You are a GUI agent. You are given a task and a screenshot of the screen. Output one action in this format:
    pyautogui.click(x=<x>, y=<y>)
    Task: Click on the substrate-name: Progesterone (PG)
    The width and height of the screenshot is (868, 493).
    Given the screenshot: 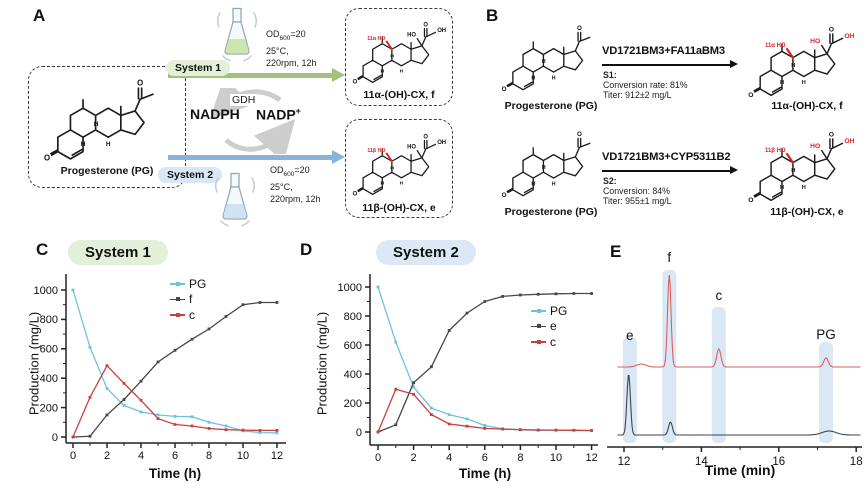 What is the action you would take?
    pyautogui.click(x=107, y=171)
    